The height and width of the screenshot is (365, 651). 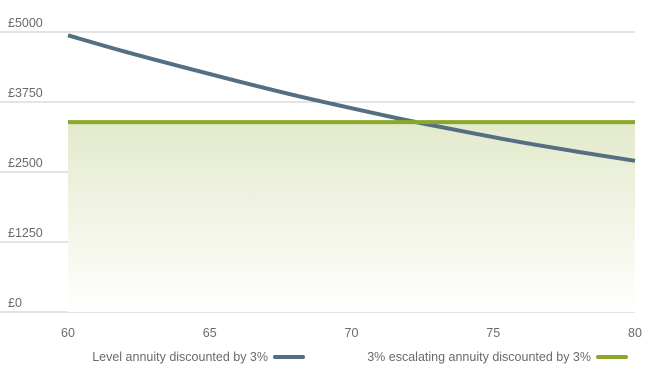 I want to click on x-axis: 60 65 70 75 80, so click(x=351, y=333).